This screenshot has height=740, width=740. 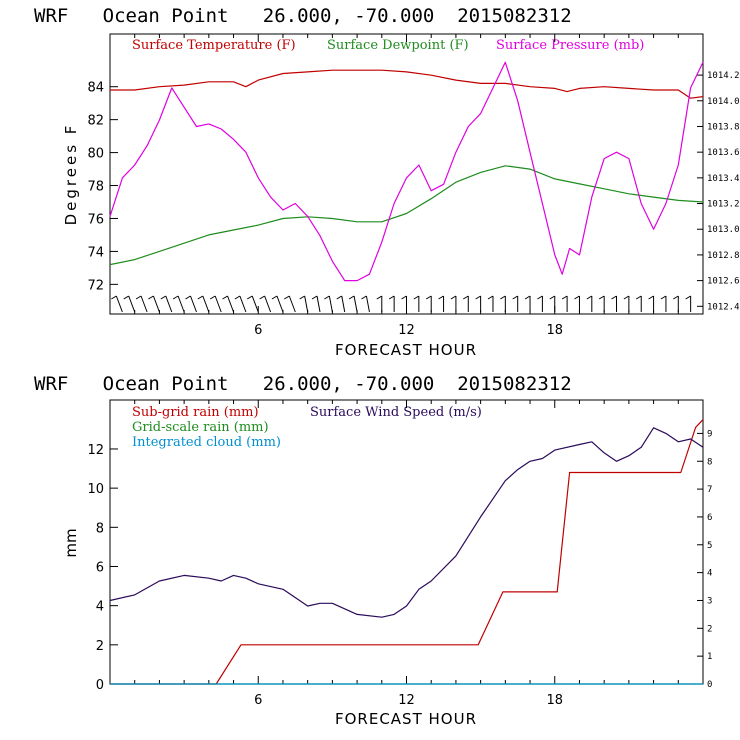 What do you see at coordinates (709, 657) in the screenshot?
I see `y2-tick-label: 1` at bounding box center [709, 657].